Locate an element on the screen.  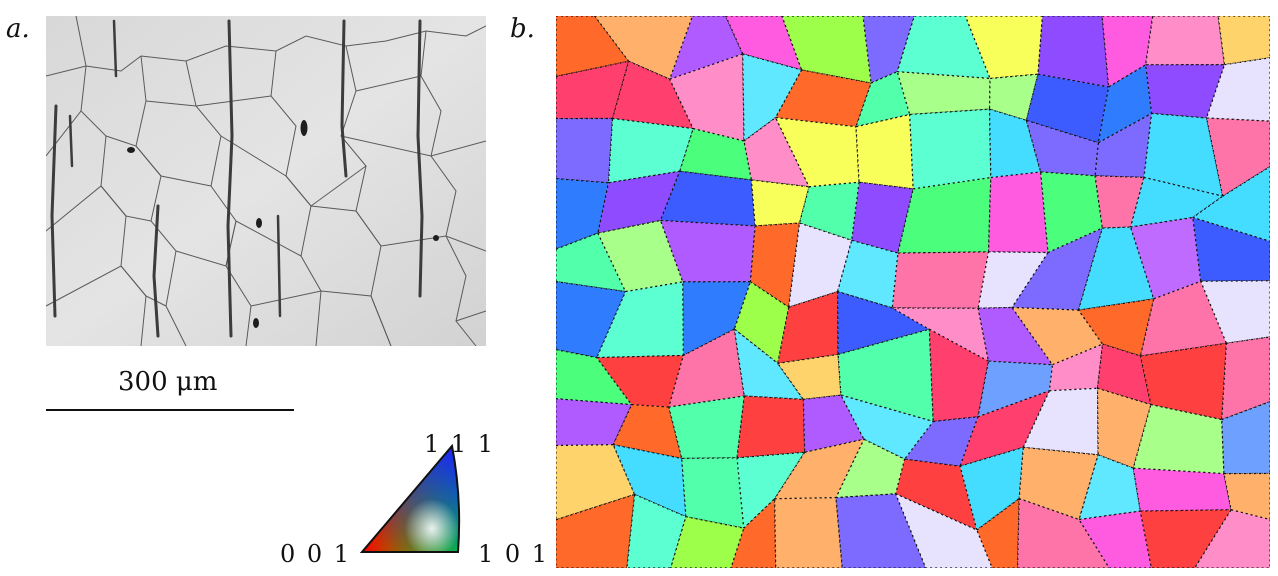
panel-label-b: b. is located at coordinates (522, 29).